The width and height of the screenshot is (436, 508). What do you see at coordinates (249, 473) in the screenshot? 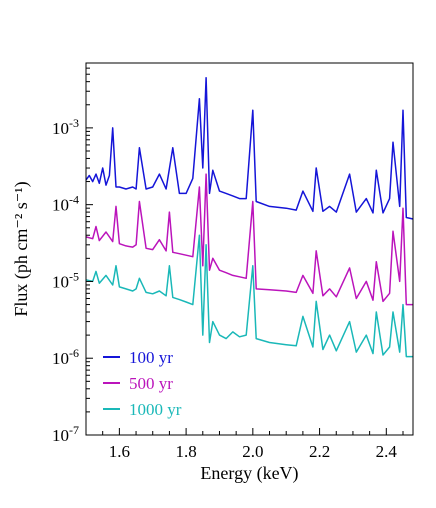
I see `x-axis-label: Energy (keV)` at bounding box center [249, 473].